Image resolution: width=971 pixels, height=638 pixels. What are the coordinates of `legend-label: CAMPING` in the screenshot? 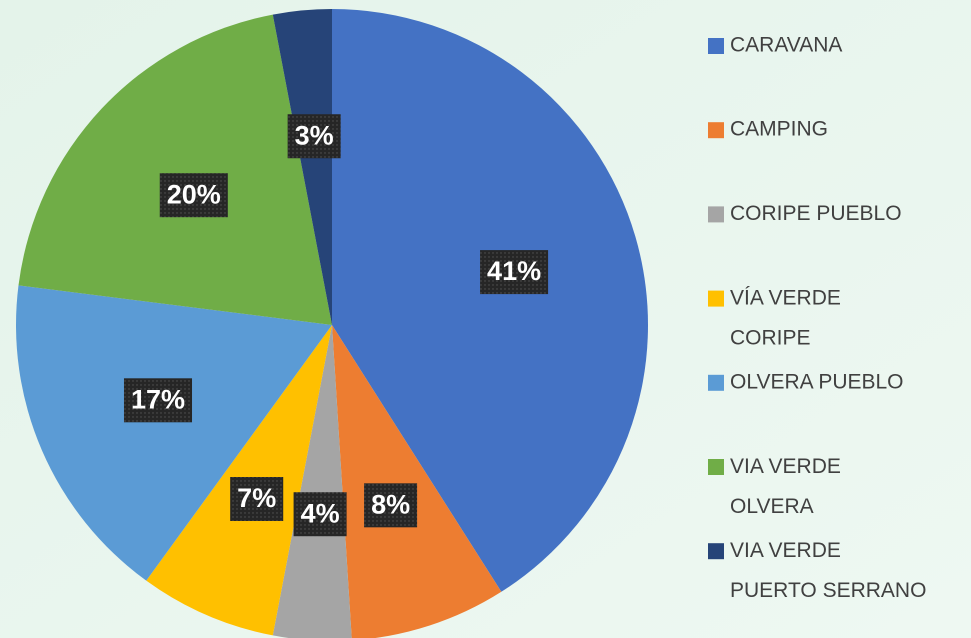 It's located at (779, 129).